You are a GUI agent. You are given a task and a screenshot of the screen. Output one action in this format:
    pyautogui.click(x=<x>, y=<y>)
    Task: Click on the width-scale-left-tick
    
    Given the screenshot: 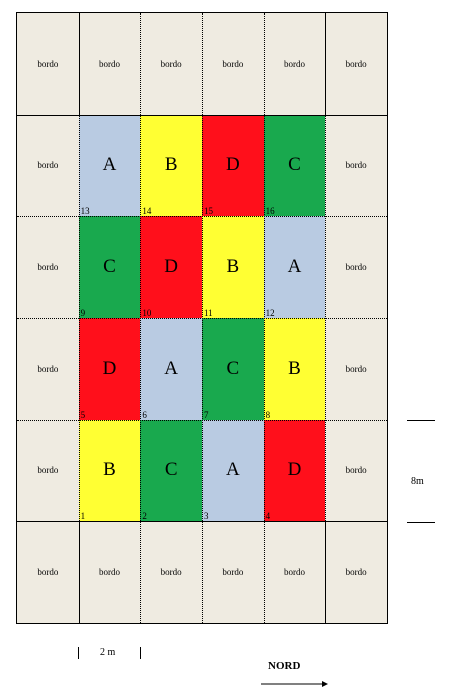 What is the action you would take?
    pyautogui.click(x=78, y=653)
    